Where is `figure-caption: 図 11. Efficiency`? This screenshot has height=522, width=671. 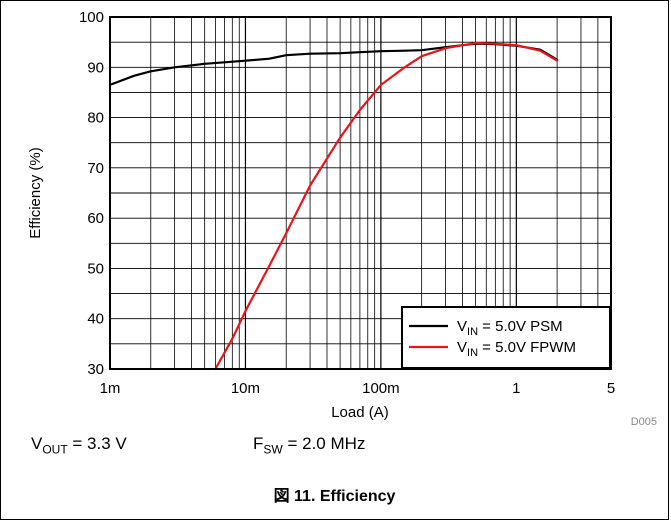 figure-caption: 図 11. Efficiency is located at coordinates (334, 496).